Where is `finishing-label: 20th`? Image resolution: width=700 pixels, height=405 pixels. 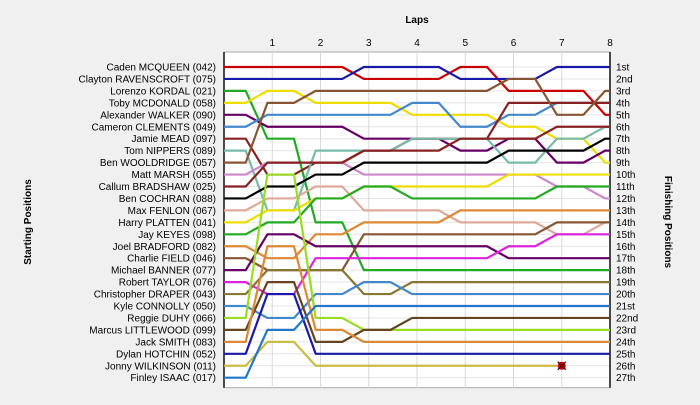
finishing-label: 20th is located at coordinates (625, 295).